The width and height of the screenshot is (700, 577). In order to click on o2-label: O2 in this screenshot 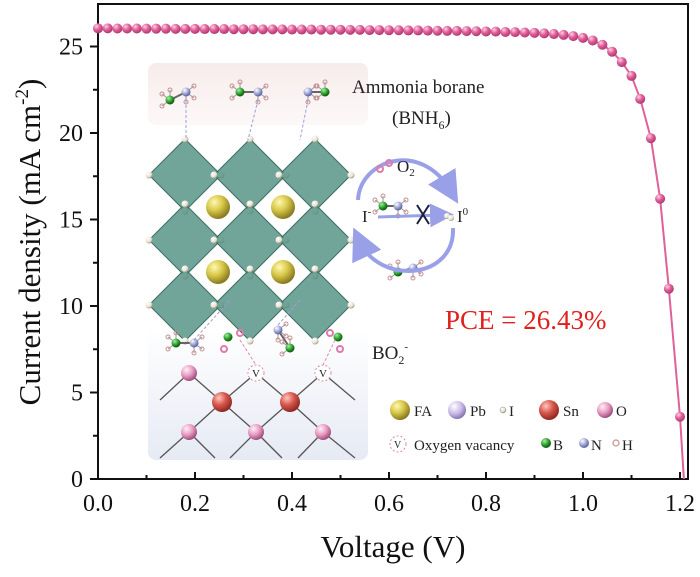, I will do `click(406, 168)`.